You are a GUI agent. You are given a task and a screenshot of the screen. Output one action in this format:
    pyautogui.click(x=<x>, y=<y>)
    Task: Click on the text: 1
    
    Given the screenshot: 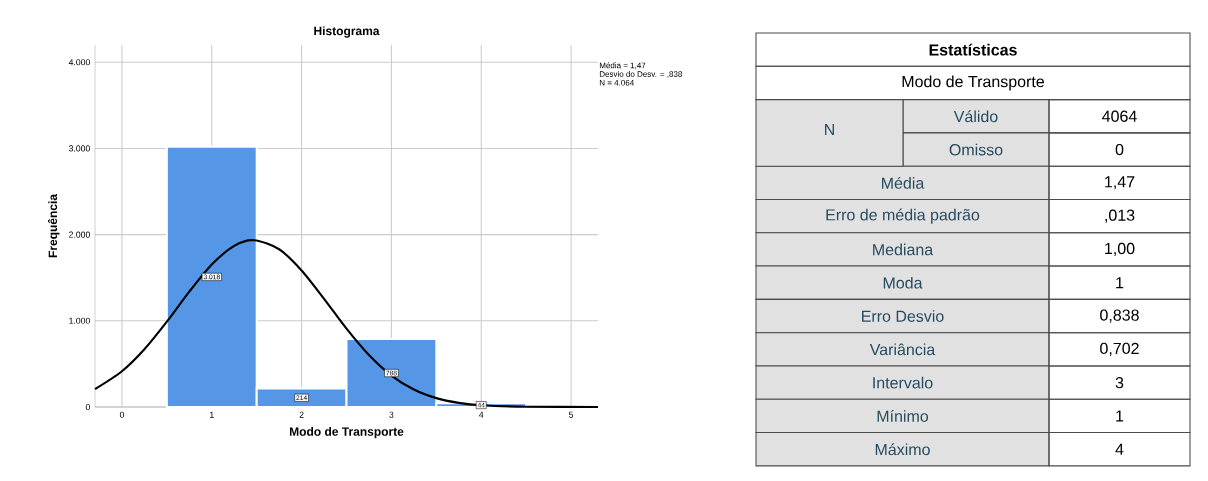 What is the action you would take?
    pyautogui.click(x=1120, y=283)
    